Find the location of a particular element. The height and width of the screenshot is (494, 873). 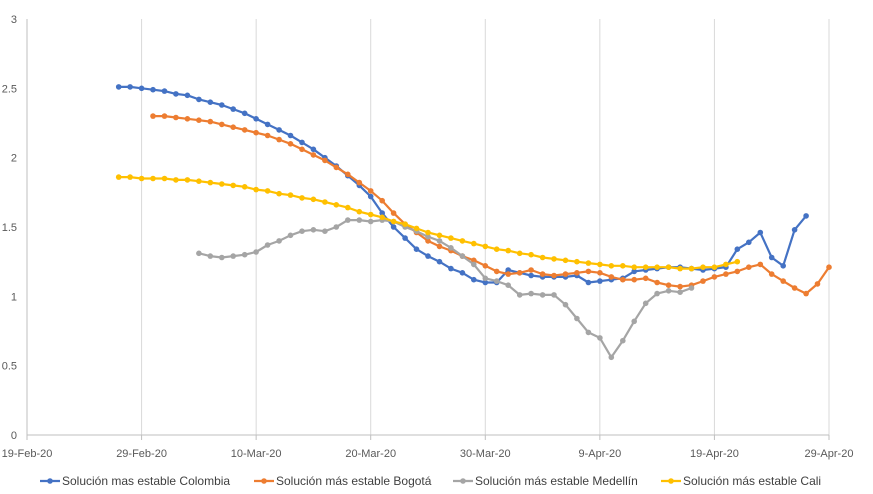

legend-entry: Solución más estable Cali is located at coordinates (741, 481).